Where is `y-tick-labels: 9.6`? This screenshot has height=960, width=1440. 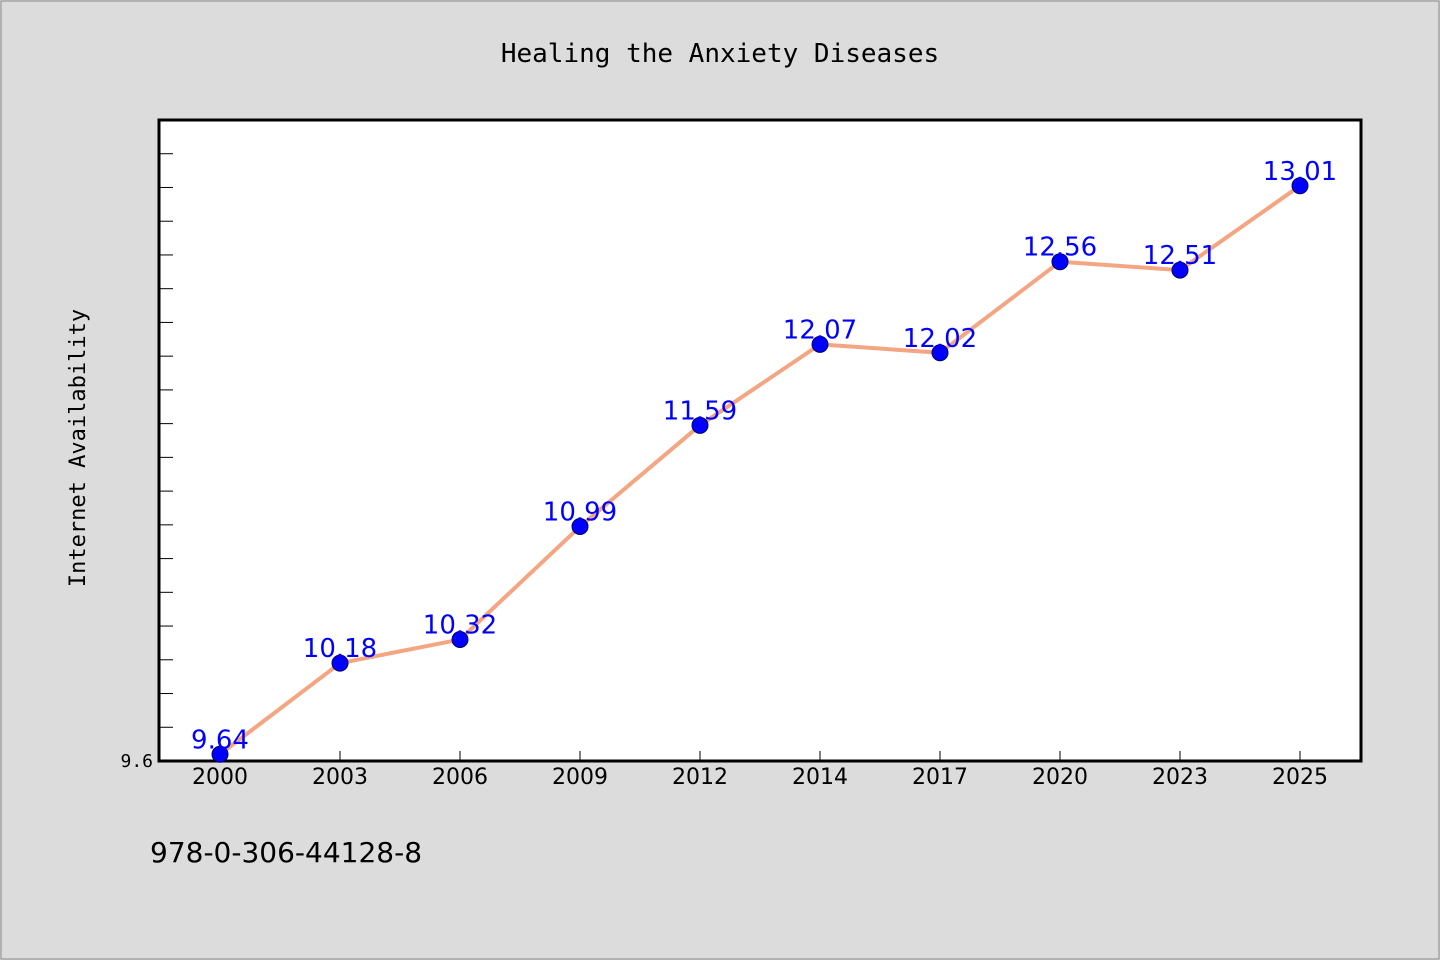 y-tick-labels: 9.6 is located at coordinates (136, 761).